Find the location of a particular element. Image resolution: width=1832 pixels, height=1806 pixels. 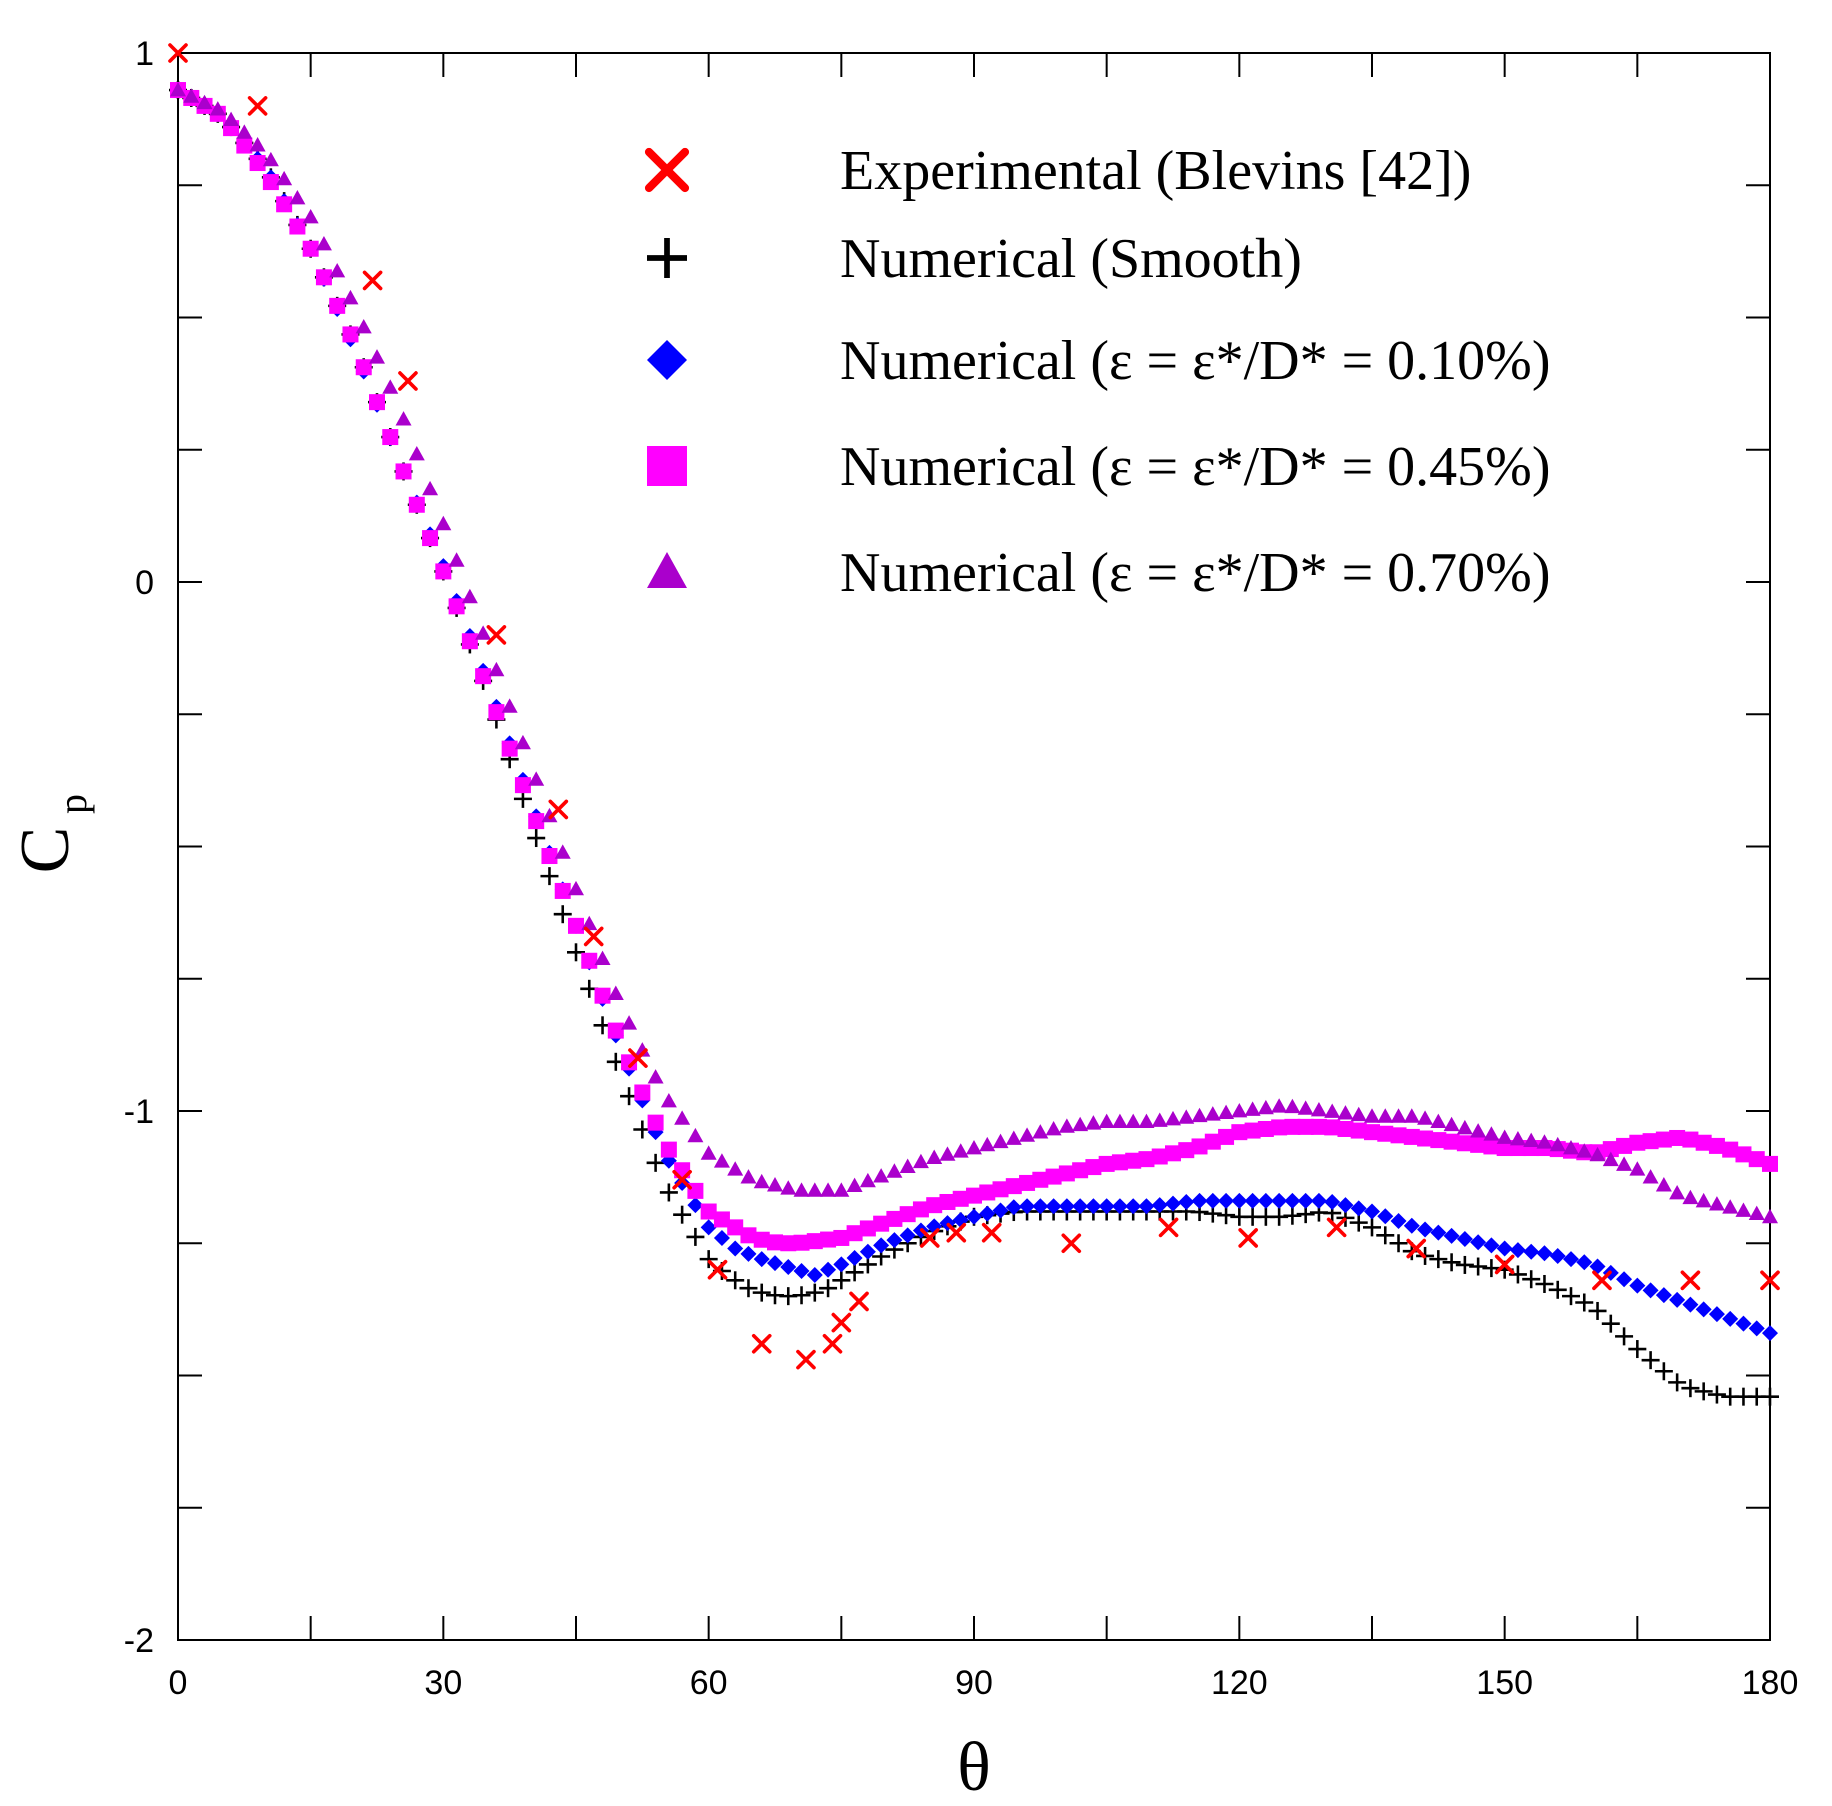

legend-entry-0: Experimental (Blevins [42]) is located at coordinates (1057, 171).